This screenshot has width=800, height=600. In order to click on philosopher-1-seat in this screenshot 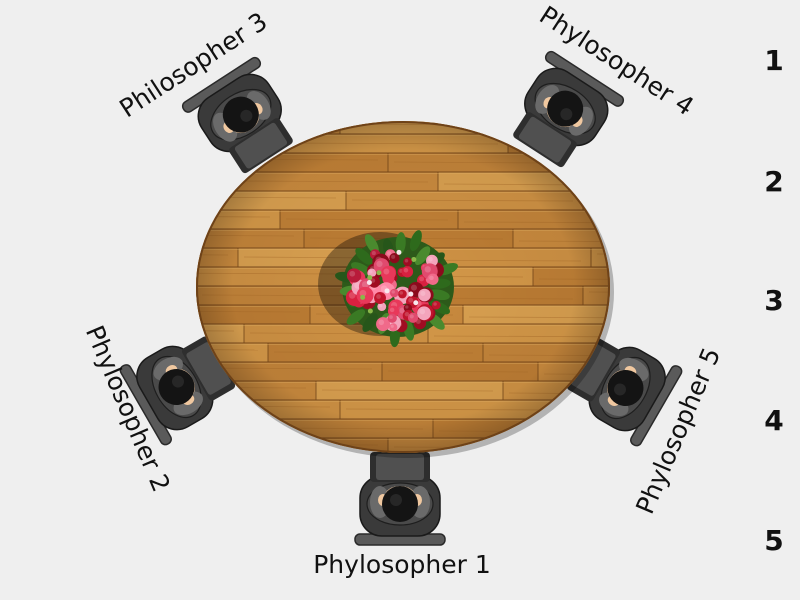, I will do `click(400, 499)`.